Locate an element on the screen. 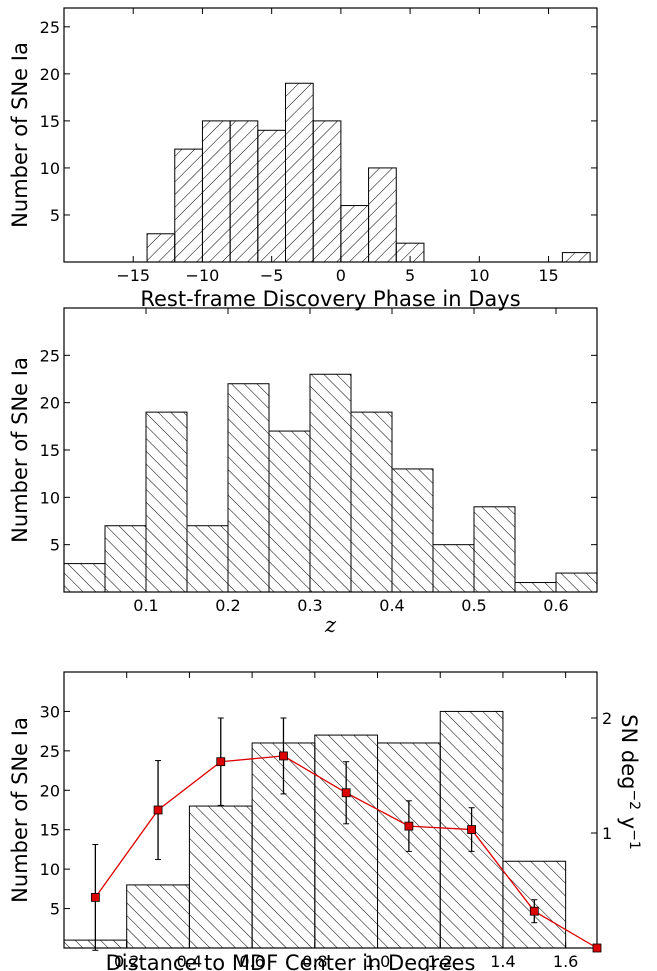  x-tick-label: 0.5 is located at coordinates (473, 605).